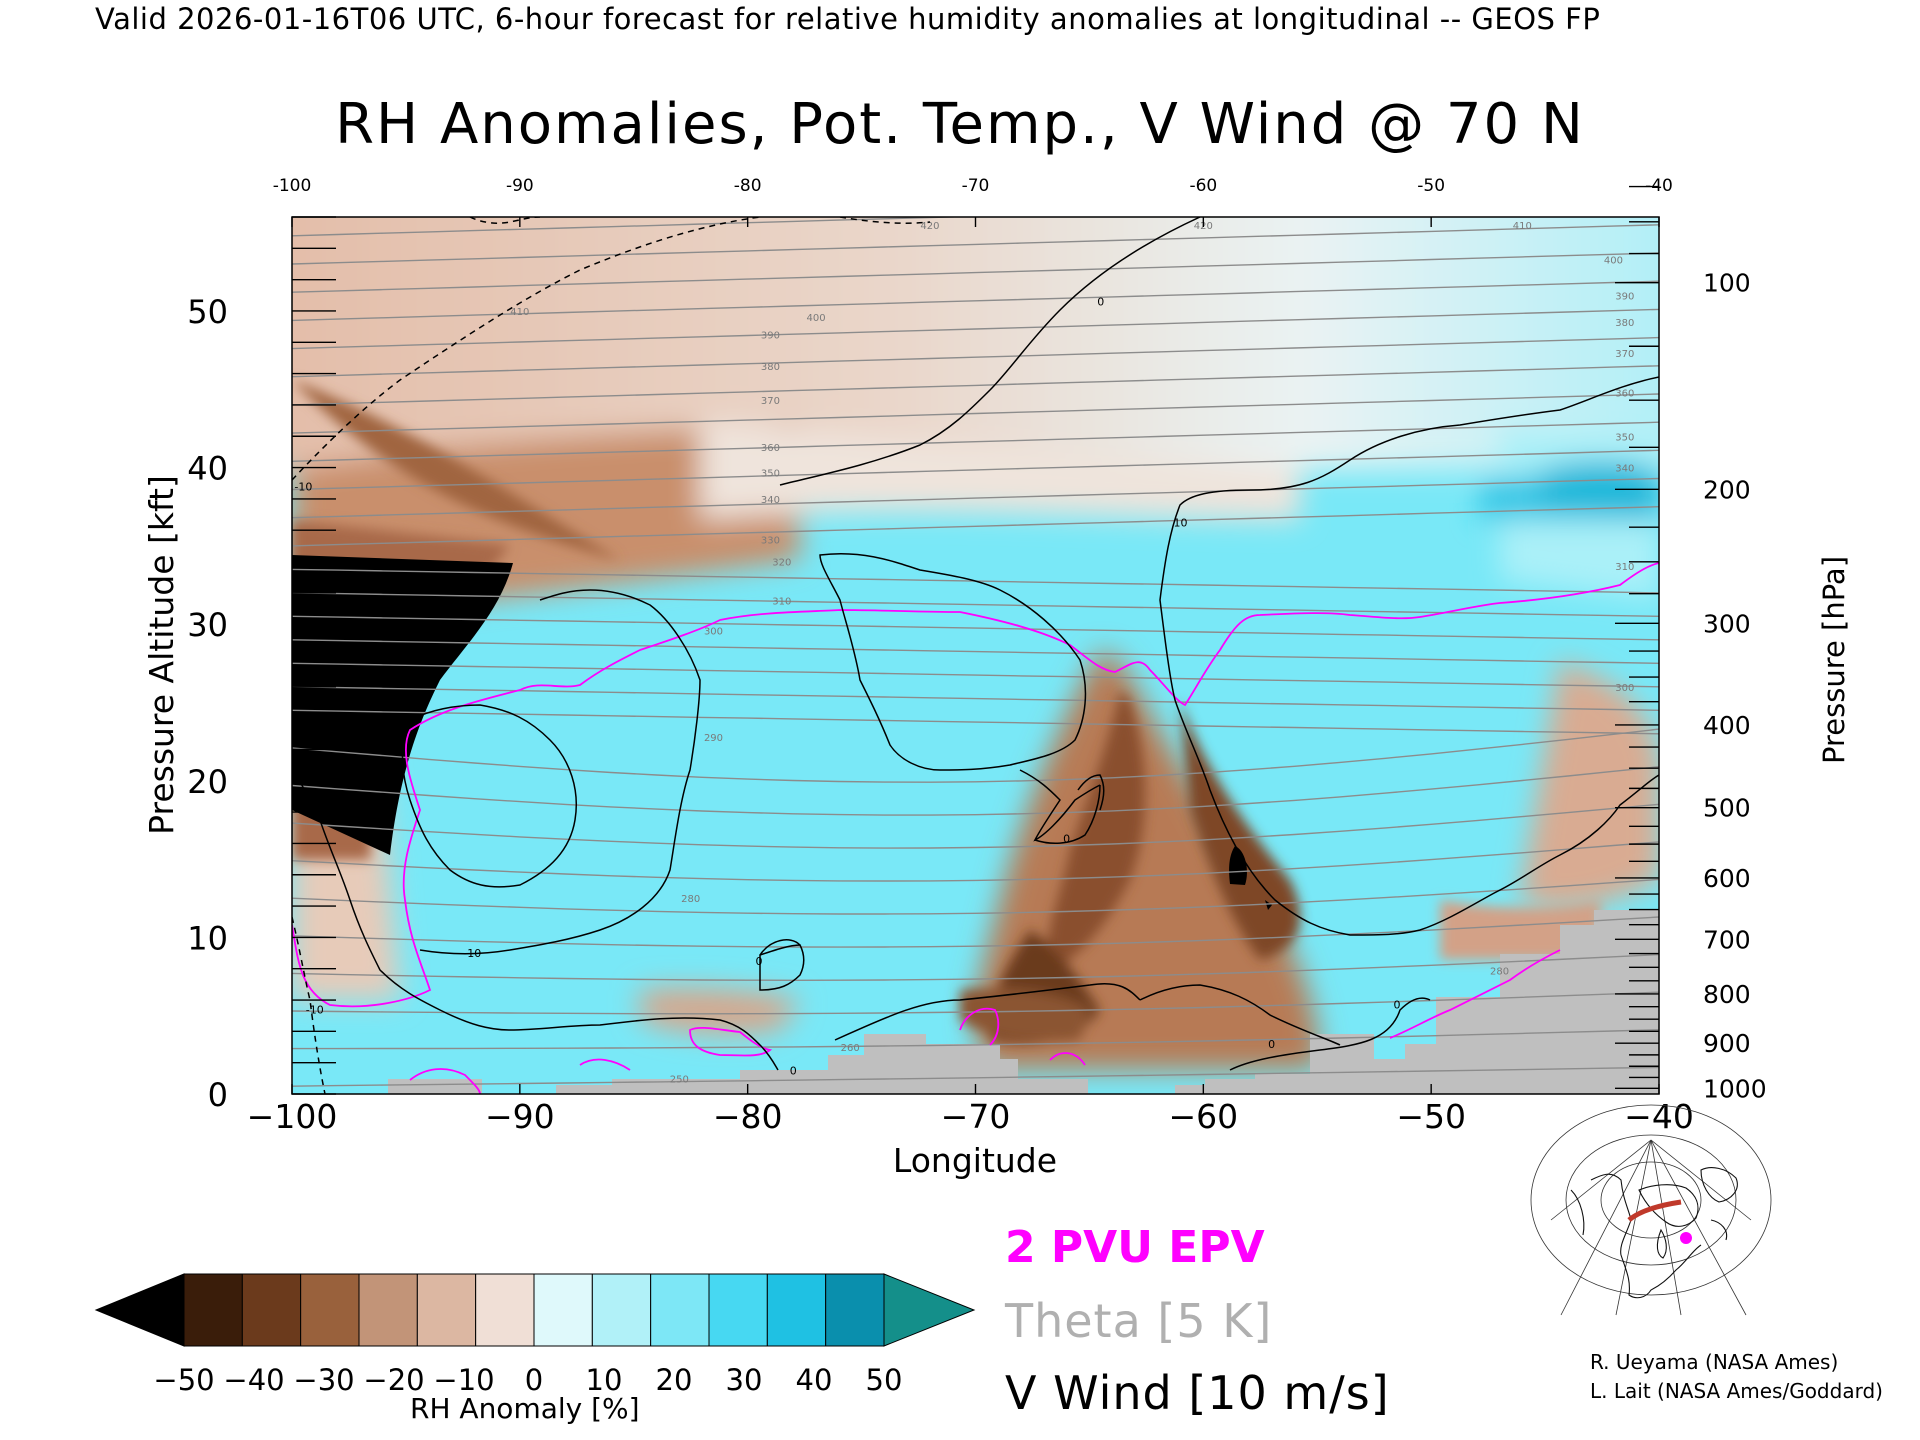 The height and width of the screenshot is (1440, 1920). What do you see at coordinates (744, 1380) in the screenshot?
I see `colorbar-tick-label: 30` at bounding box center [744, 1380].